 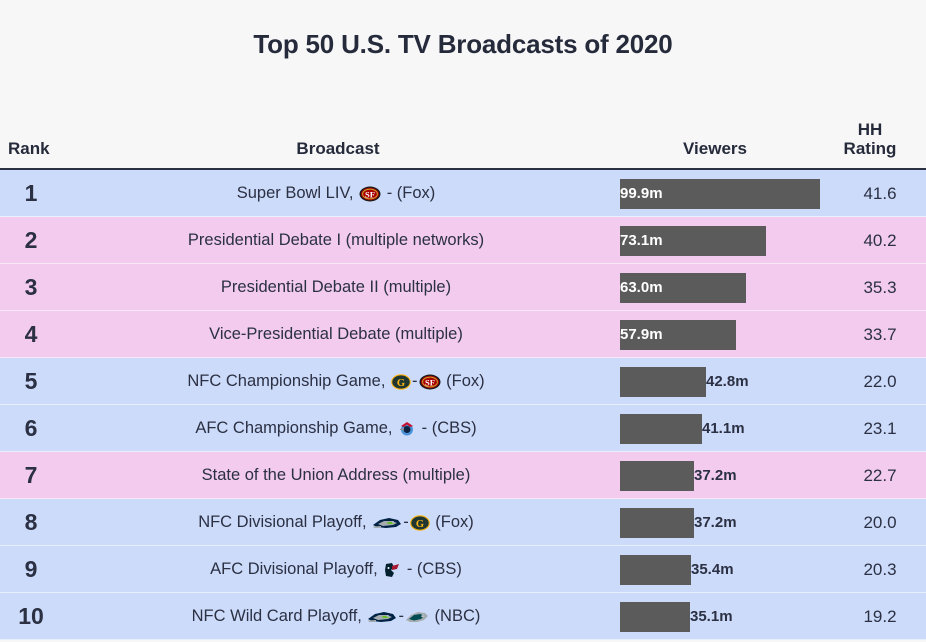 What do you see at coordinates (296, 569) in the screenshot?
I see `broadcast-label: AFC Divisional Playoff,` at bounding box center [296, 569].